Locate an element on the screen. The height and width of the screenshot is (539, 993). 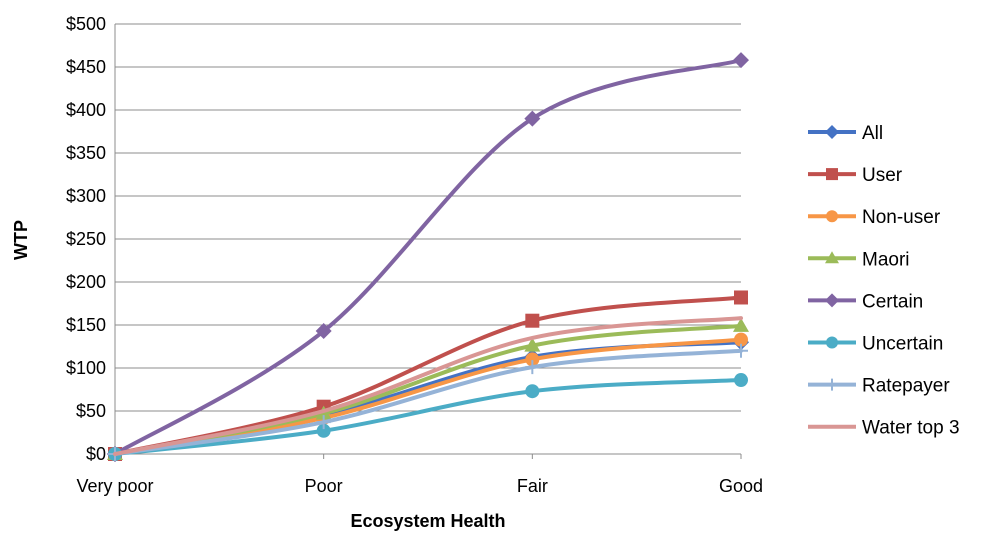
series-line-ratepayer is located at coordinates (428, 402).